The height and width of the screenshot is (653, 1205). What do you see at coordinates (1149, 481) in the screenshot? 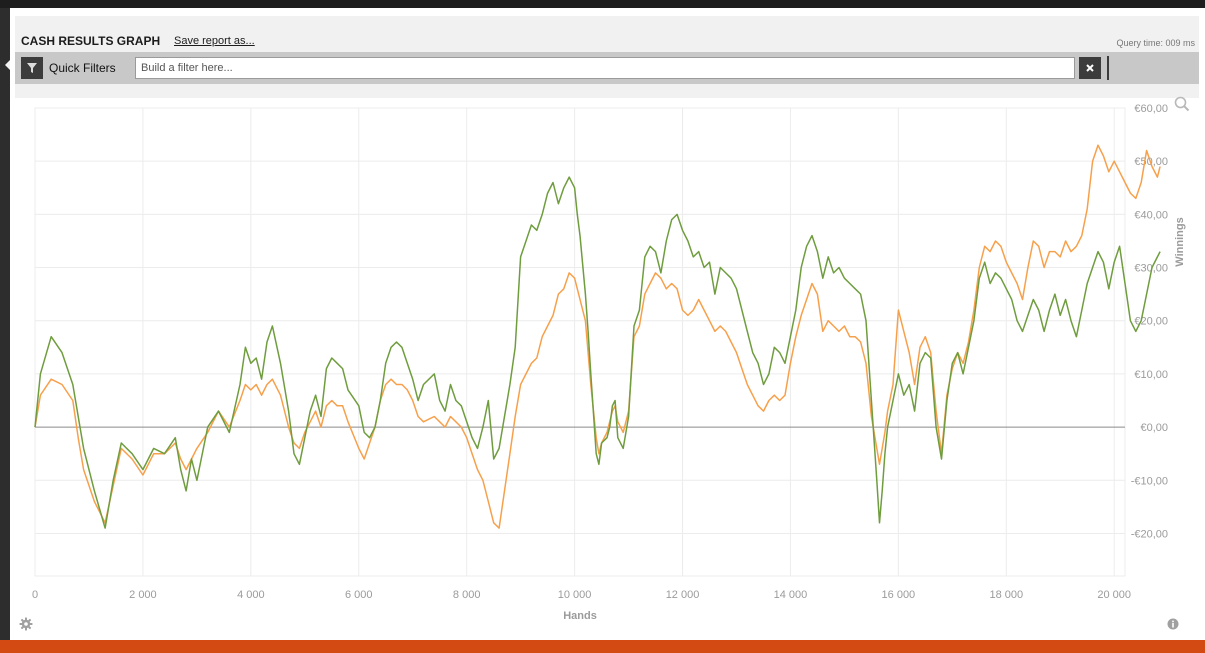
I see `y-tick-label: -€10,00` at bounding box center [1149, 481].